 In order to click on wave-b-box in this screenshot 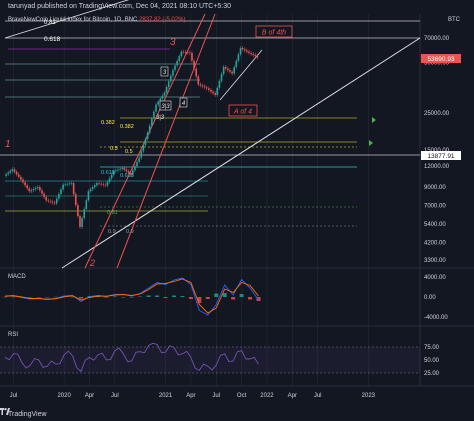, I will do `click(274, 31)`.